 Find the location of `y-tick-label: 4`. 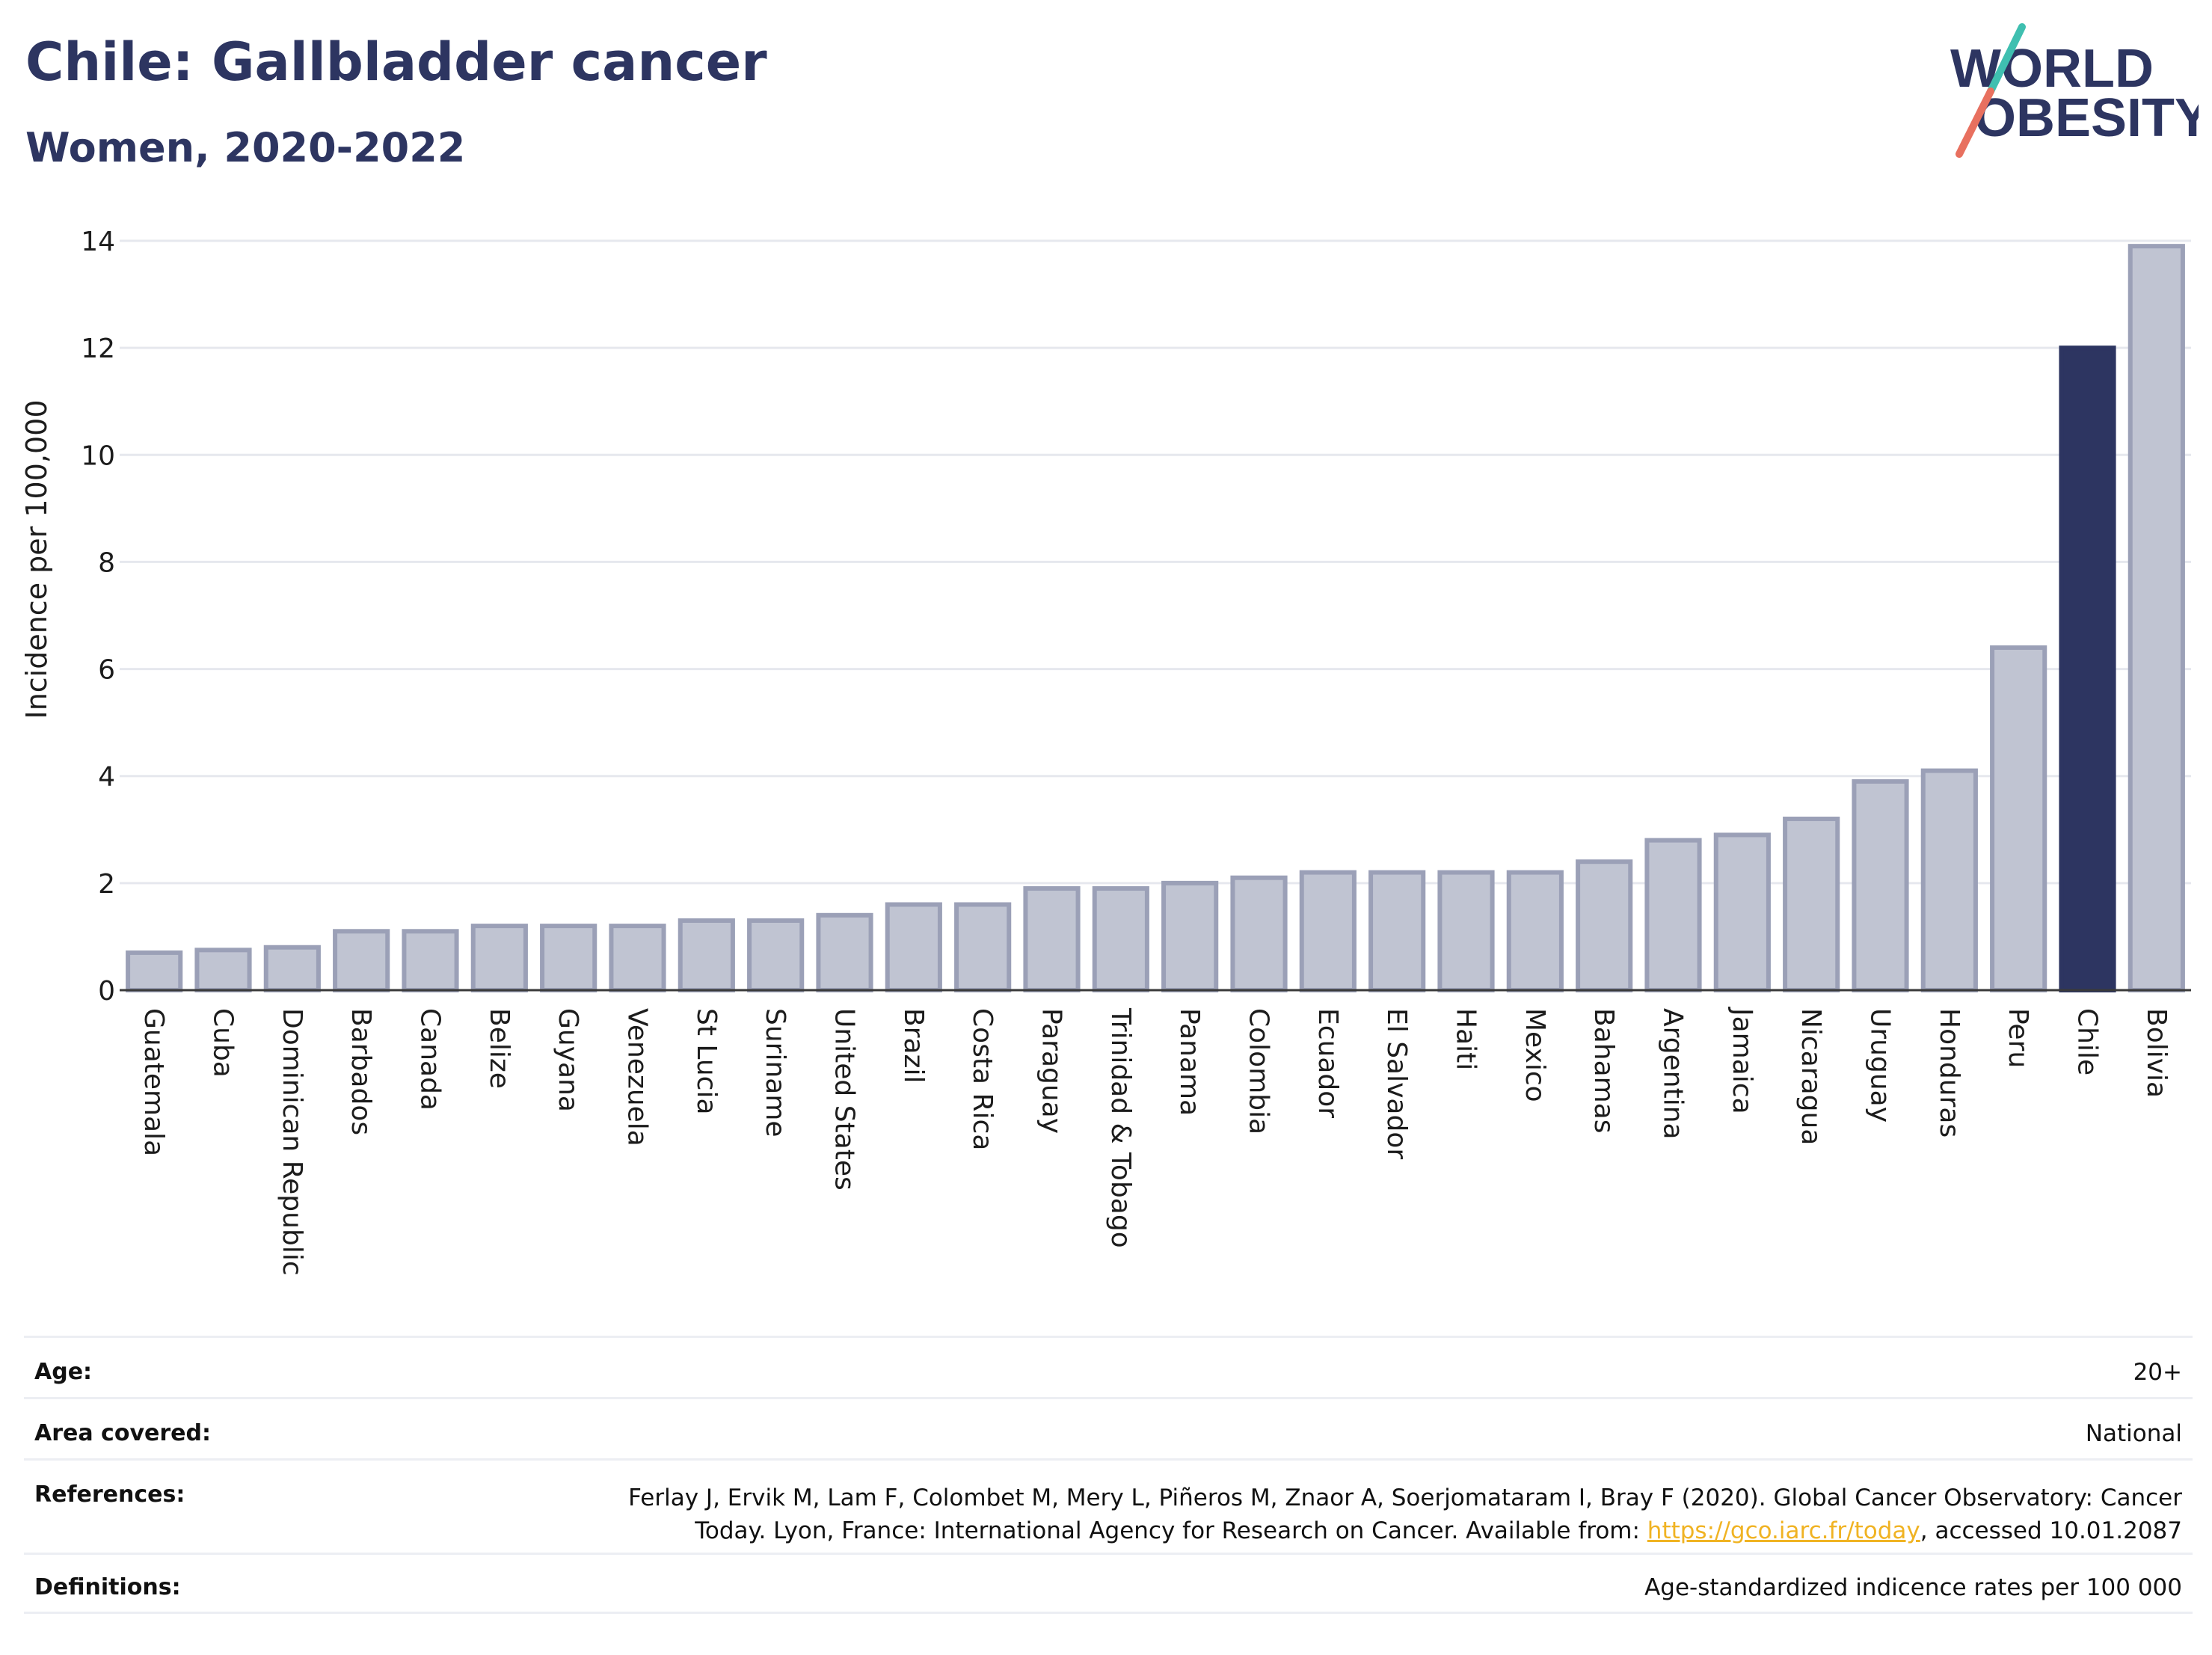

y-tick-label: 4 is located at coordinates (106, 777).